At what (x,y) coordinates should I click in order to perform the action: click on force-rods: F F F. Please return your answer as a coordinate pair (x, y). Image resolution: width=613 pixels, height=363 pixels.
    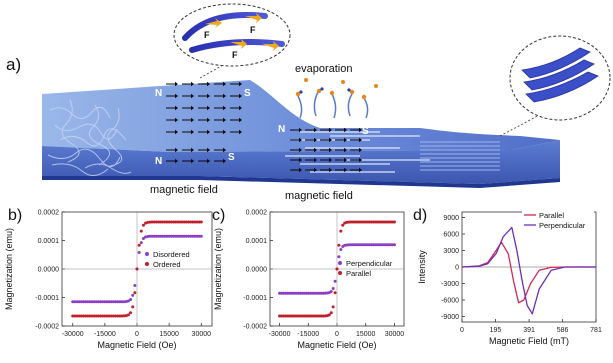
    Looking at the image, I should click on (233, 35).